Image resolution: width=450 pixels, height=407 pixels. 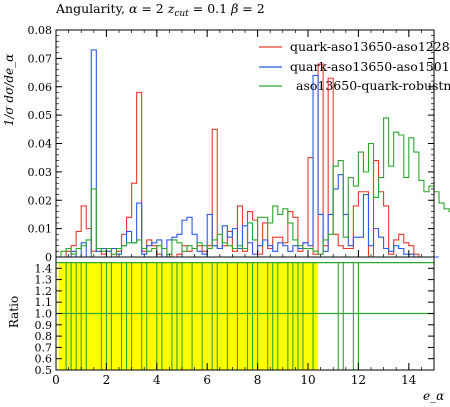 What do you see at coordinates (44, 268) in the screenshot?
I see `ratio-tick-label: 1.4` at bounding box center [44, 268].